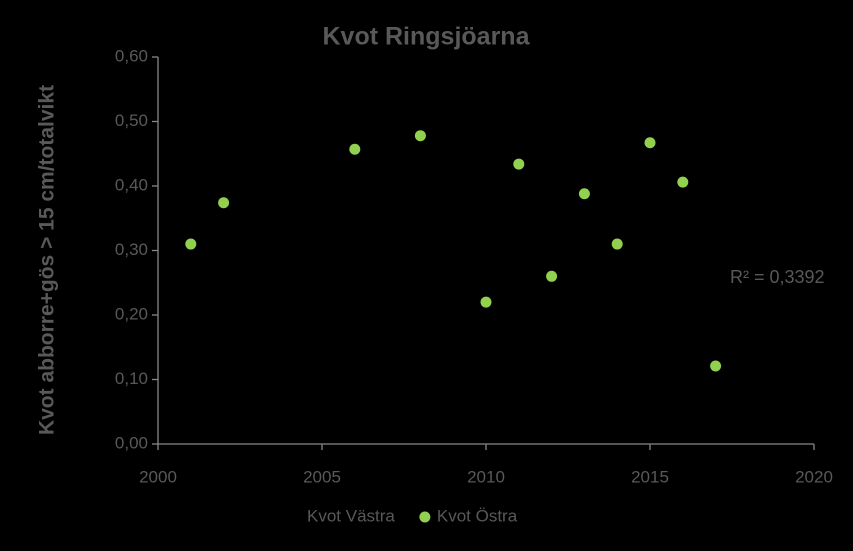 The image size is (853, 551). I want to click on y-tick-label: 0,20, so click(131, 313).